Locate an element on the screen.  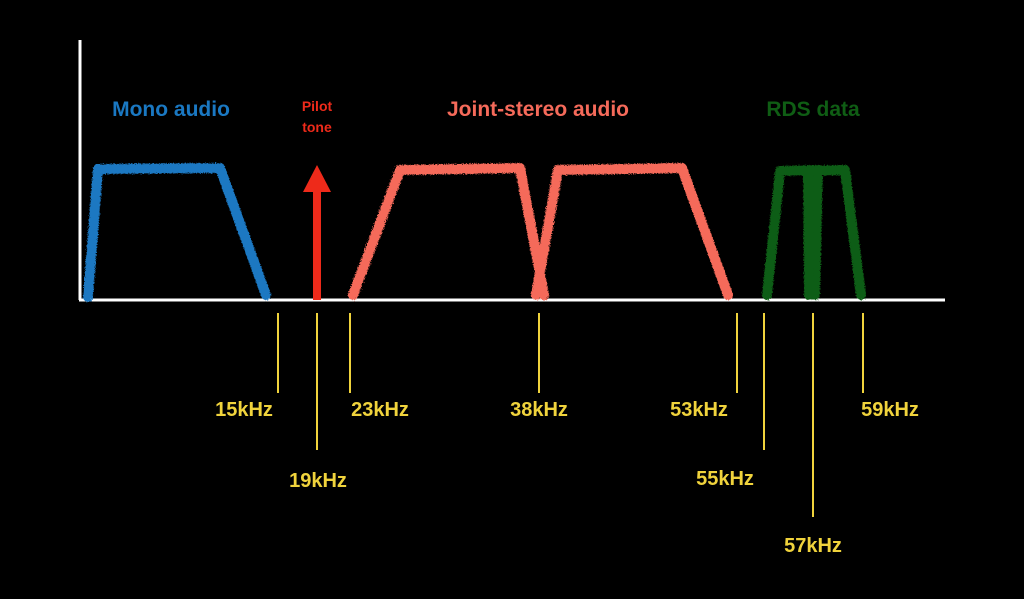
pilot-tone-label-line1: Pilot is located at coordinates (317, 106).